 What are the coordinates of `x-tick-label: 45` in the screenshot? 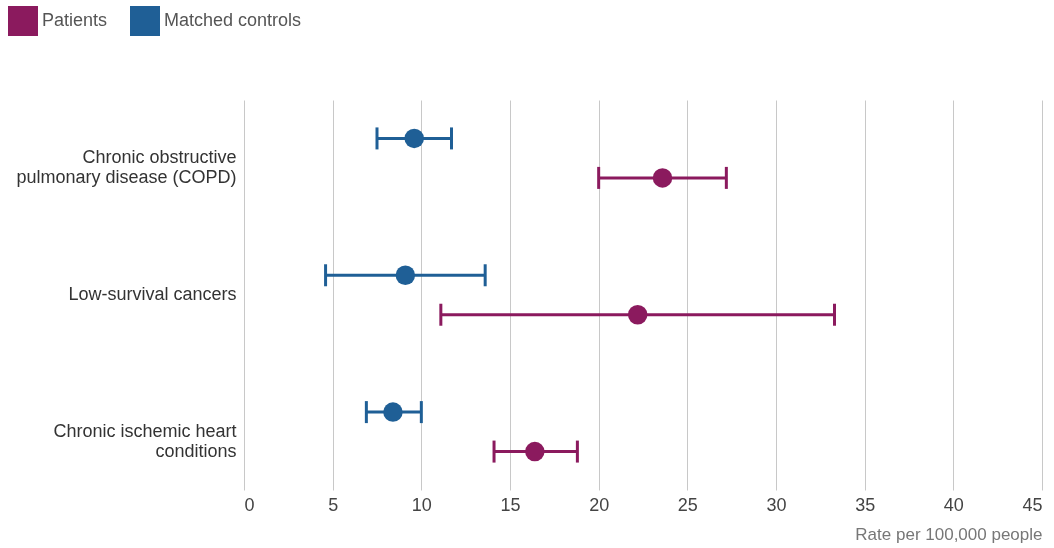 It's located at (1032, 504).